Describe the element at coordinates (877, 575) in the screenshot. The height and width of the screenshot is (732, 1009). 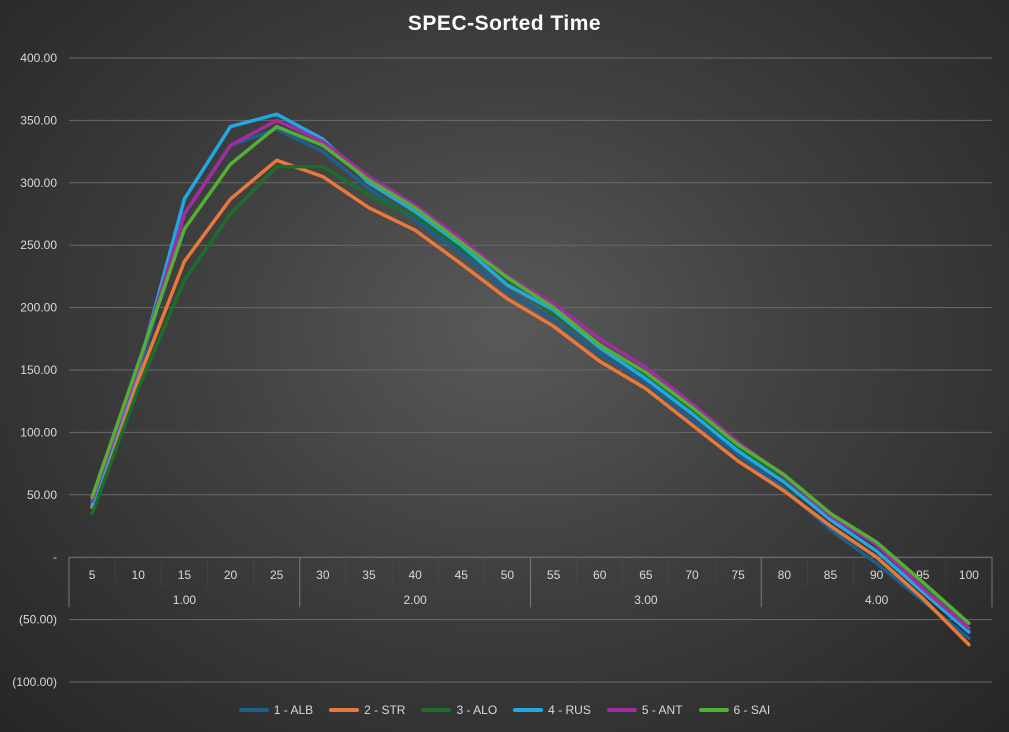
I see `x-tick-label: 90` at that location.